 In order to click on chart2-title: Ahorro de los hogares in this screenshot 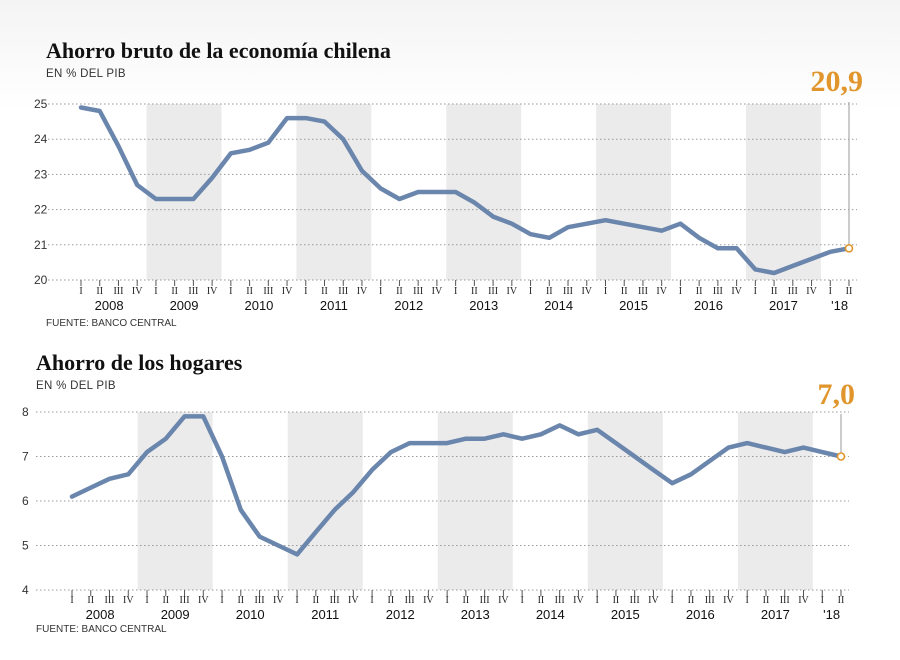, I will do `click(139, 362)`.